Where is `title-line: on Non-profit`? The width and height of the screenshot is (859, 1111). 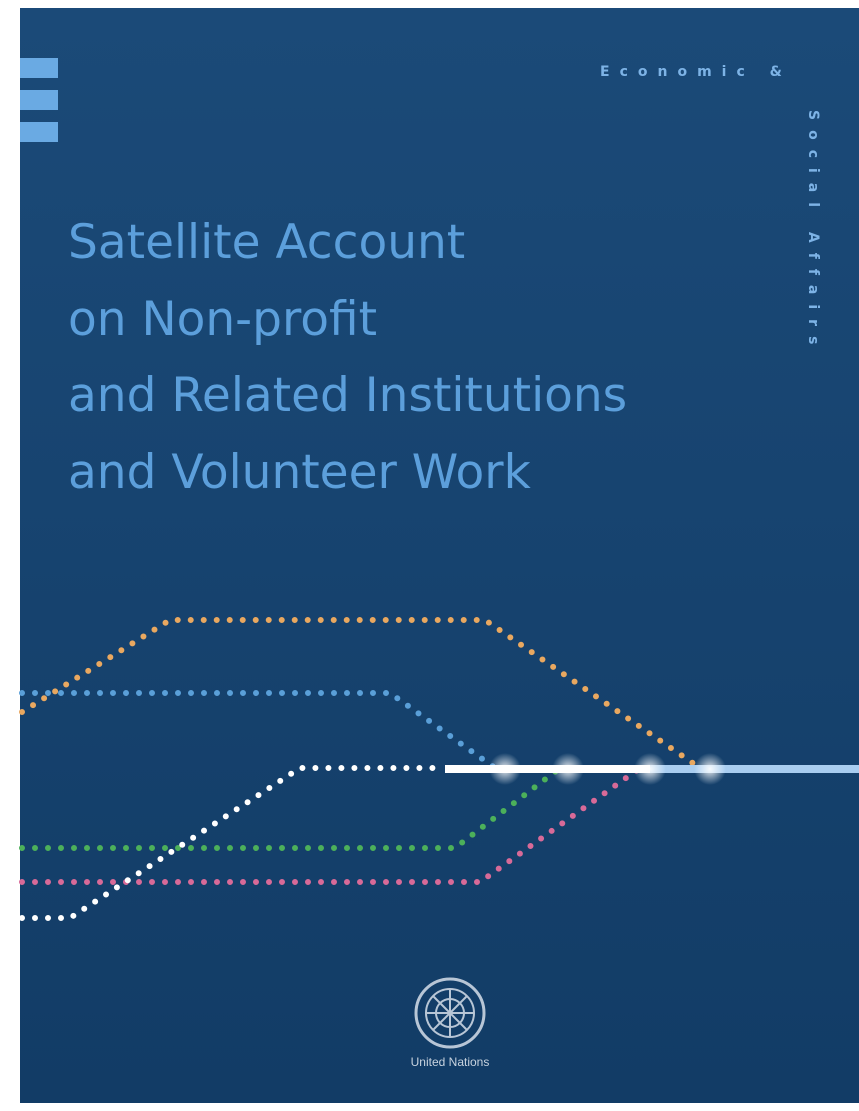 title-line: on Non-profit is located at coordinates (222, 319).